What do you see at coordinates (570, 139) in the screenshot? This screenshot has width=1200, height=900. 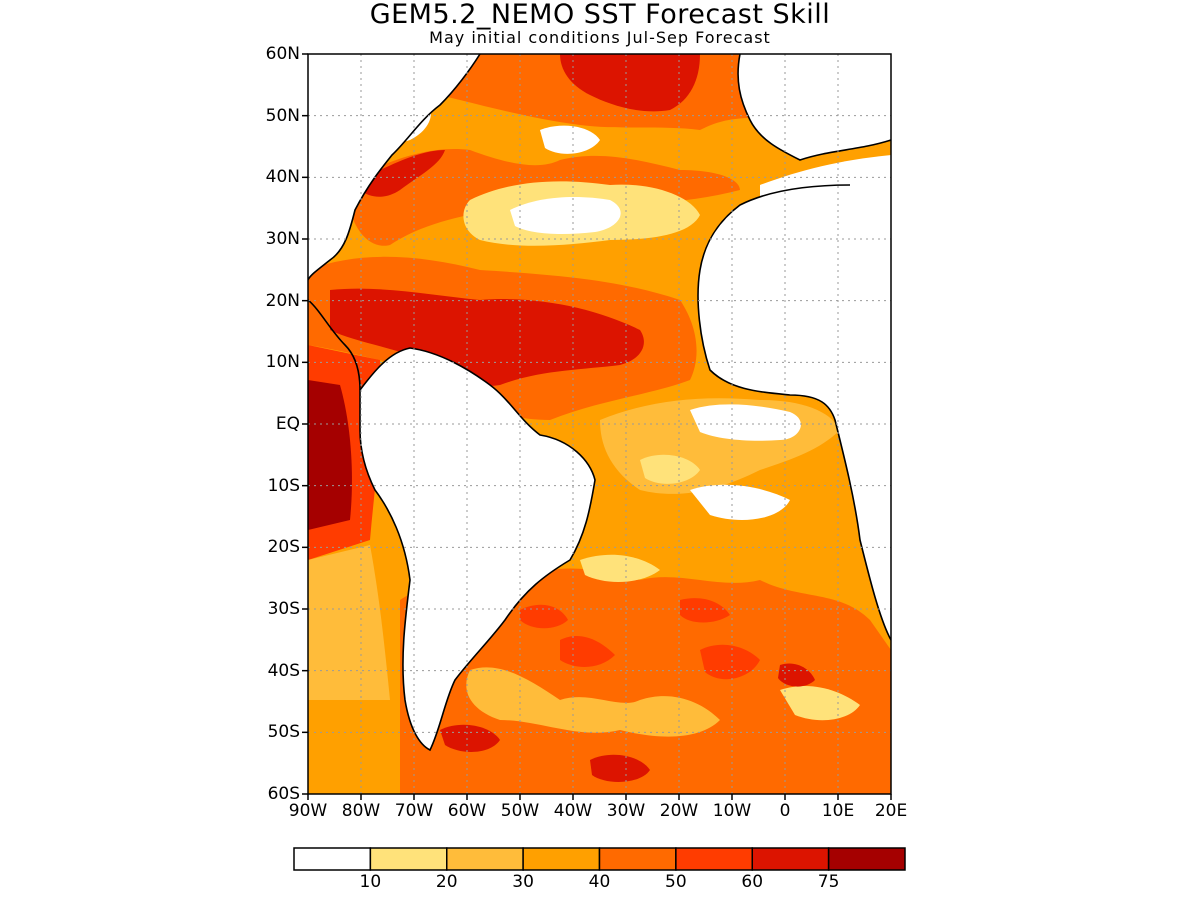 I see `skill-region-subpolar-white` at bounding box center [570, 139].